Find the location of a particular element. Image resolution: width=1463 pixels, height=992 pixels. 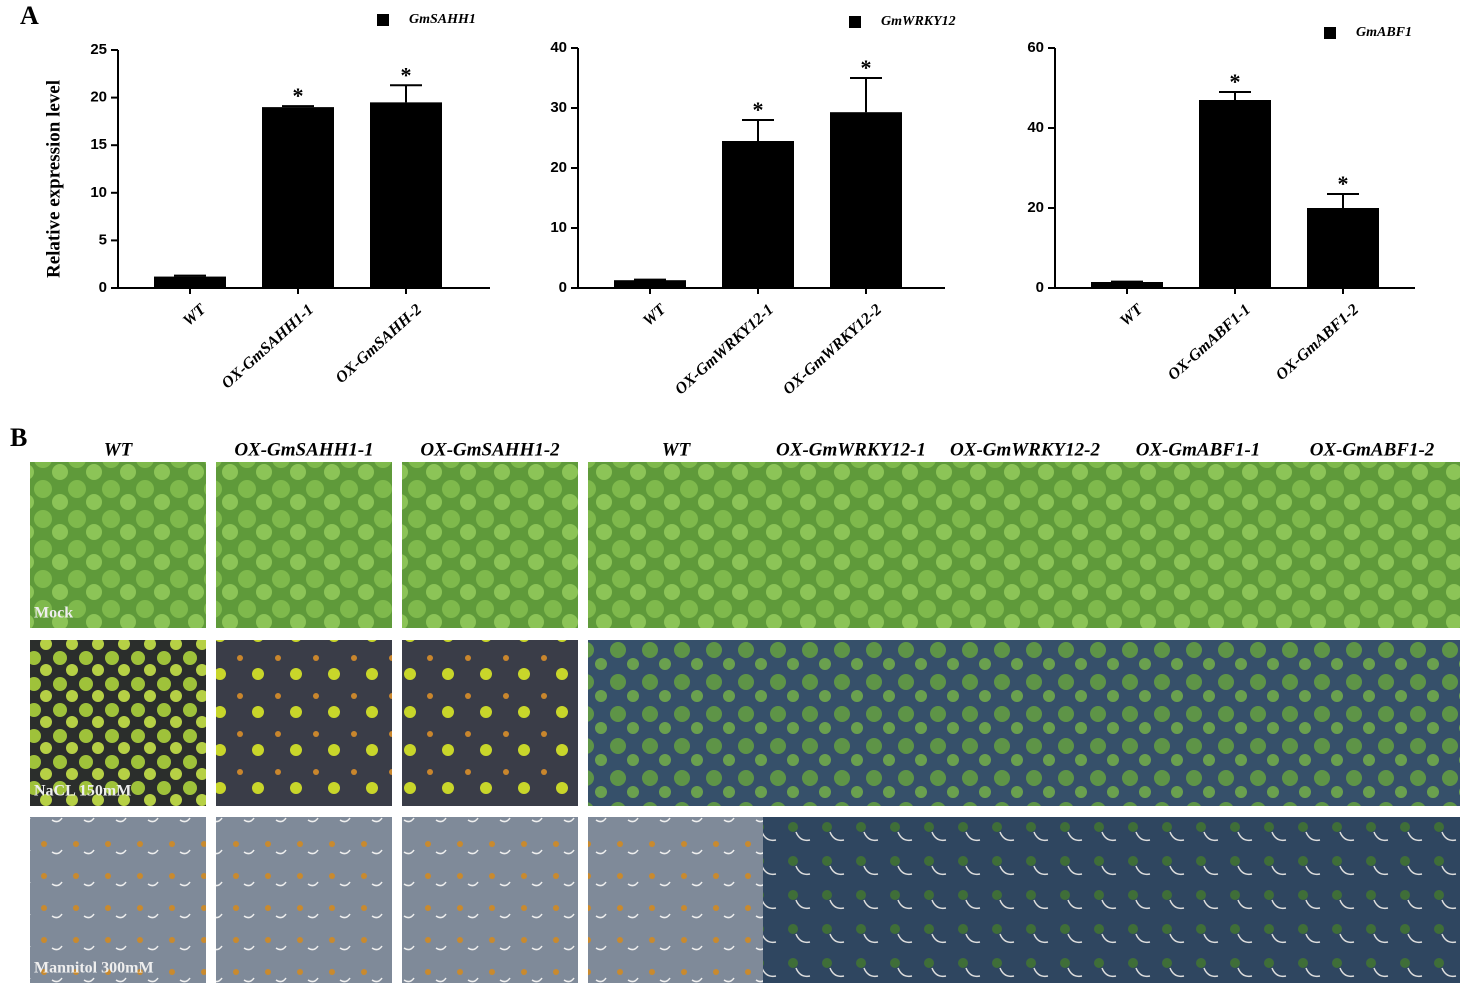

column-label: OX-GmWRKY12-2 is located at coordinates (1025, 449).